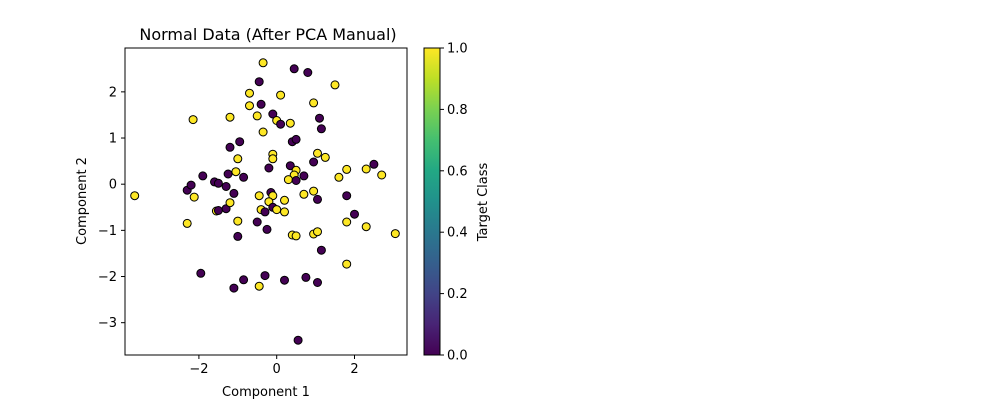 Image resolution: width=1000 pixels, height=400 pixels. I want to click on x-tick-label: −2, so click(198, 369).